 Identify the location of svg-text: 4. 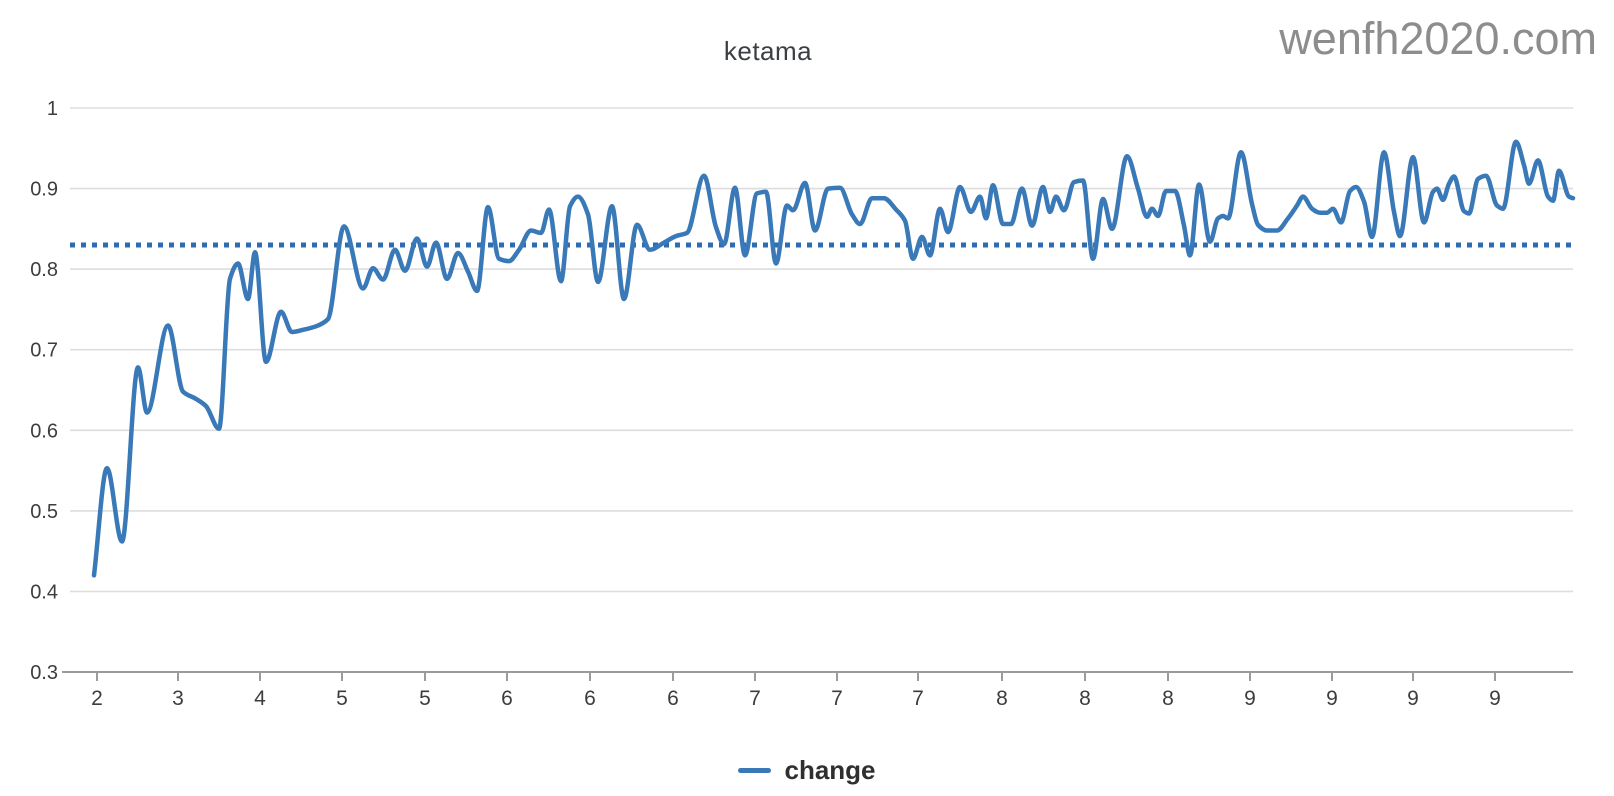
(260, 698).